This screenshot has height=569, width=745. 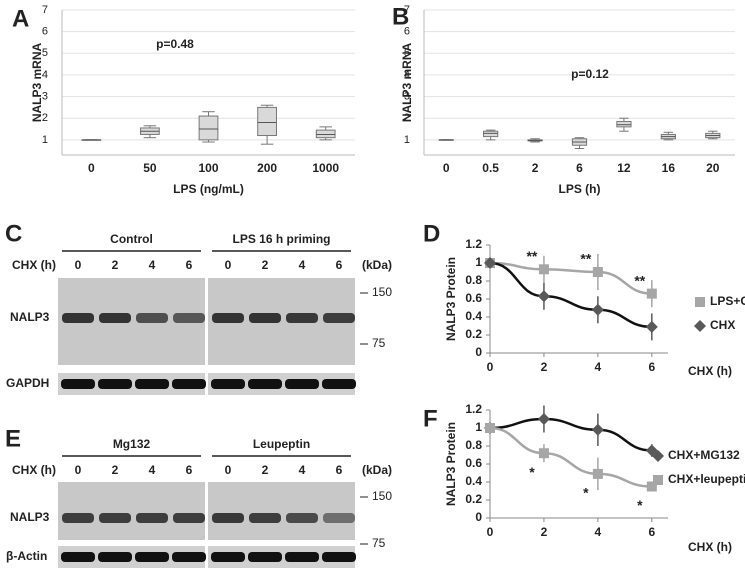 I want to click on row-label: NALP3, so click(x=30, y=517).